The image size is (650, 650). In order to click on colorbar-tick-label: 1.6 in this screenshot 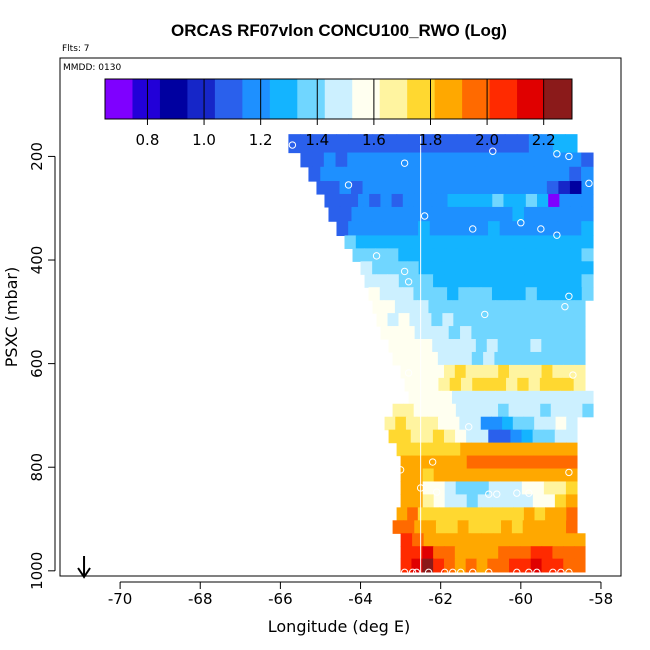, I will do `click(374, 140)`.